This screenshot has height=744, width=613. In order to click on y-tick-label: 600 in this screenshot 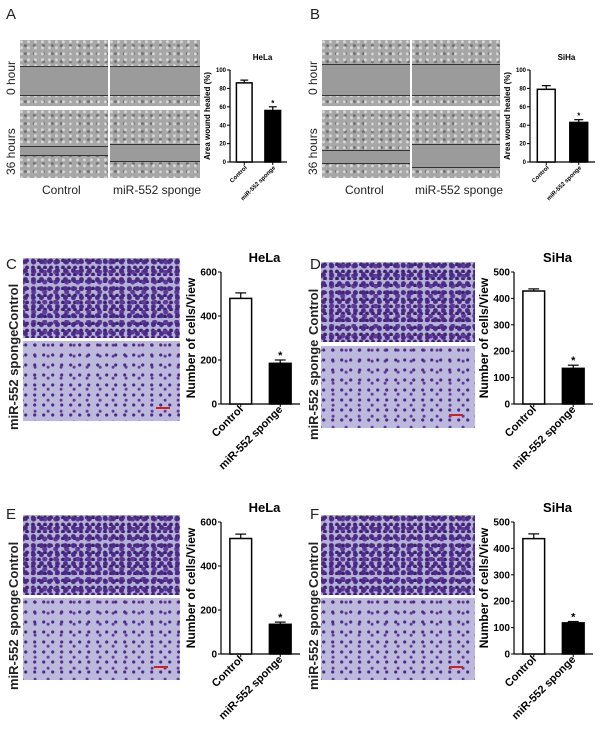, I will do `click(208, 273)`.